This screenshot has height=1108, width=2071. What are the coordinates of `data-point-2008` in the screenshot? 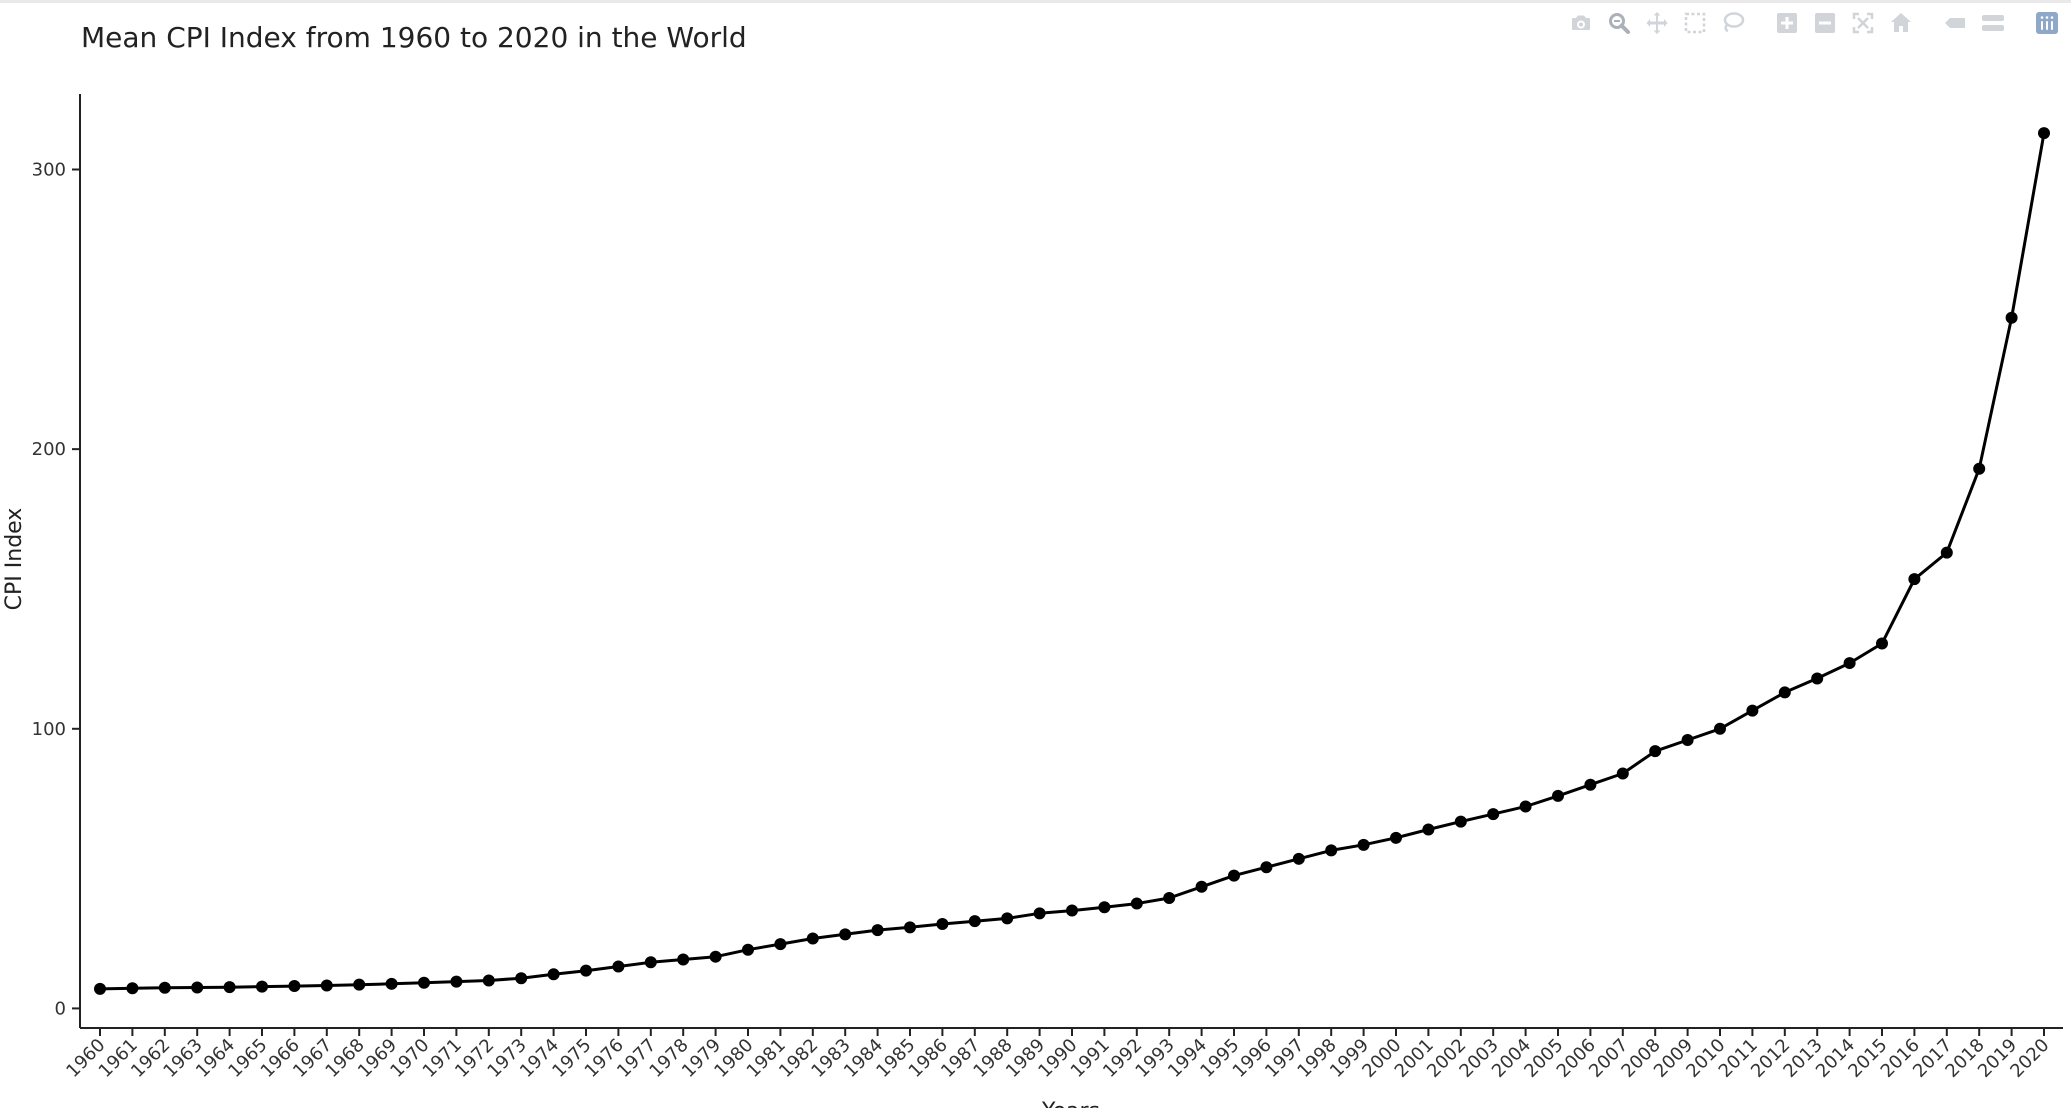 It's located at (1655, 751).